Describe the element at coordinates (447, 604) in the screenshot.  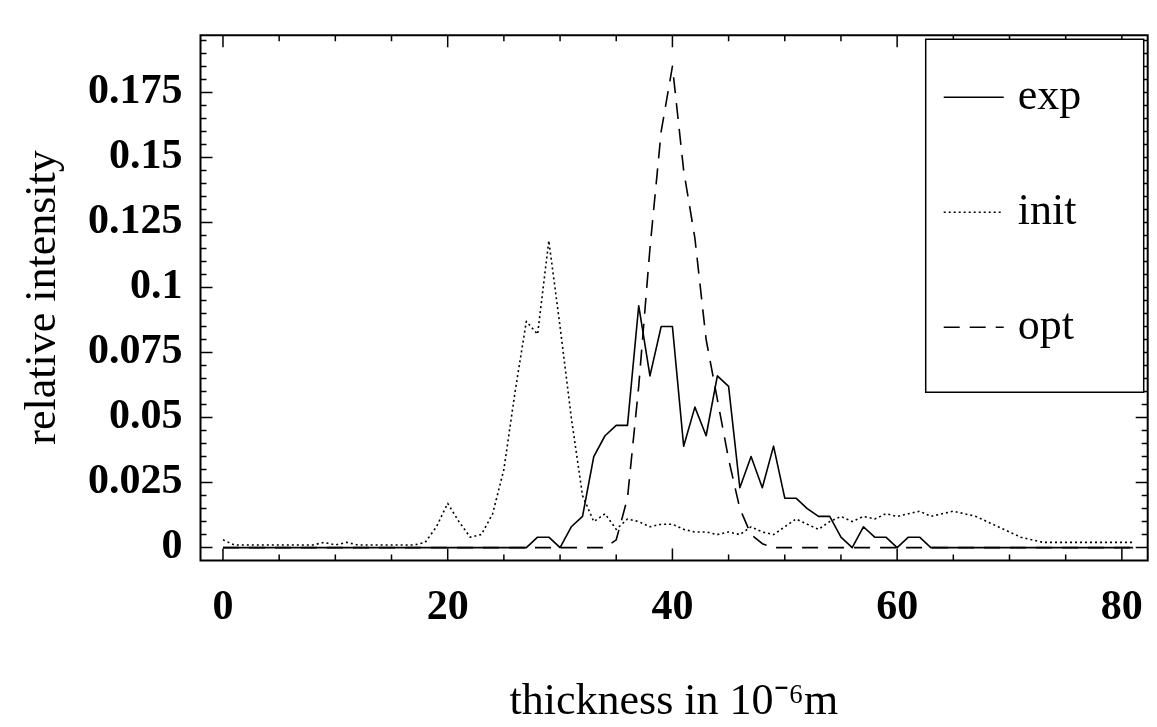
I see `x-tick-label: 20` at that location.